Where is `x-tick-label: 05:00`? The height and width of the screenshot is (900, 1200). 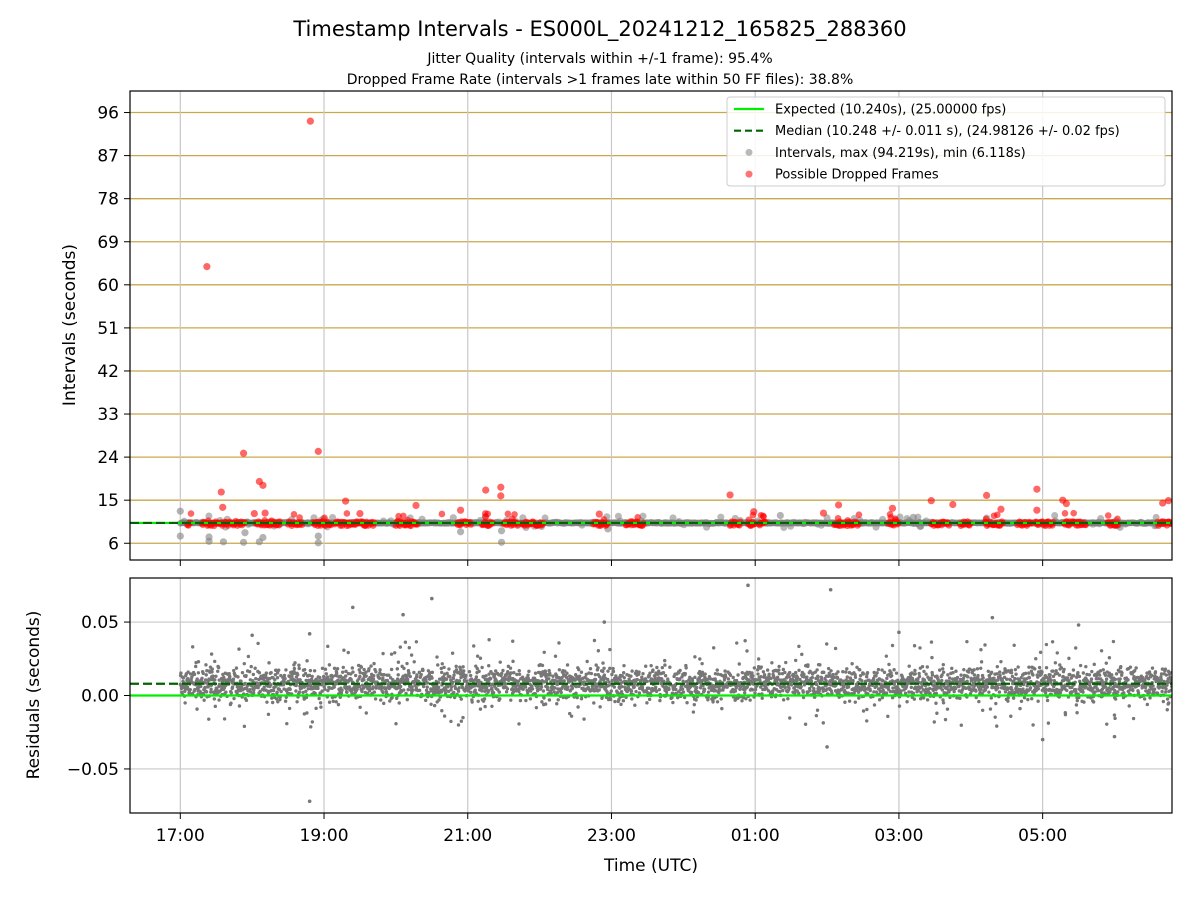 x-tick-label: 05:00 is located at coordinates (1042, 836).